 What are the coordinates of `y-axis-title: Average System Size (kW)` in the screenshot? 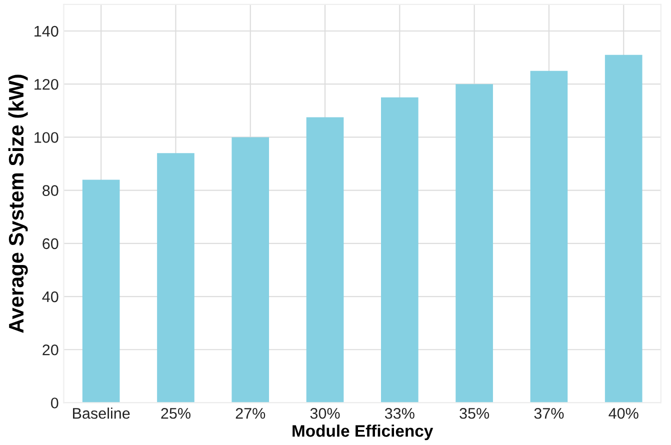 It's located at (18, 203).